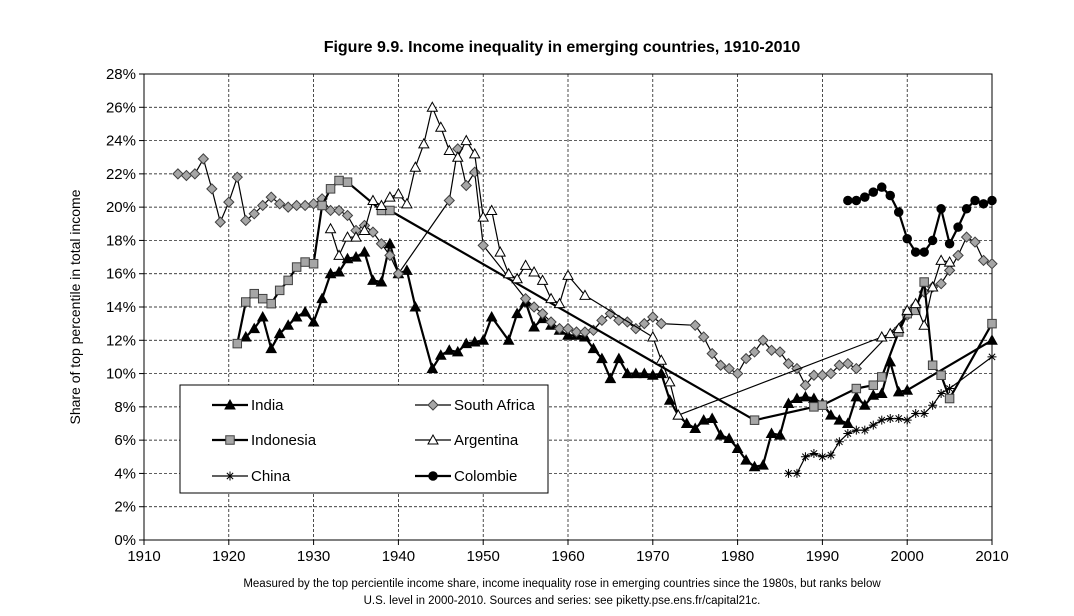 The height and width of the screenshot is (616, 1074). I want to click on y-tick-label: 20%, so click(121, 207).